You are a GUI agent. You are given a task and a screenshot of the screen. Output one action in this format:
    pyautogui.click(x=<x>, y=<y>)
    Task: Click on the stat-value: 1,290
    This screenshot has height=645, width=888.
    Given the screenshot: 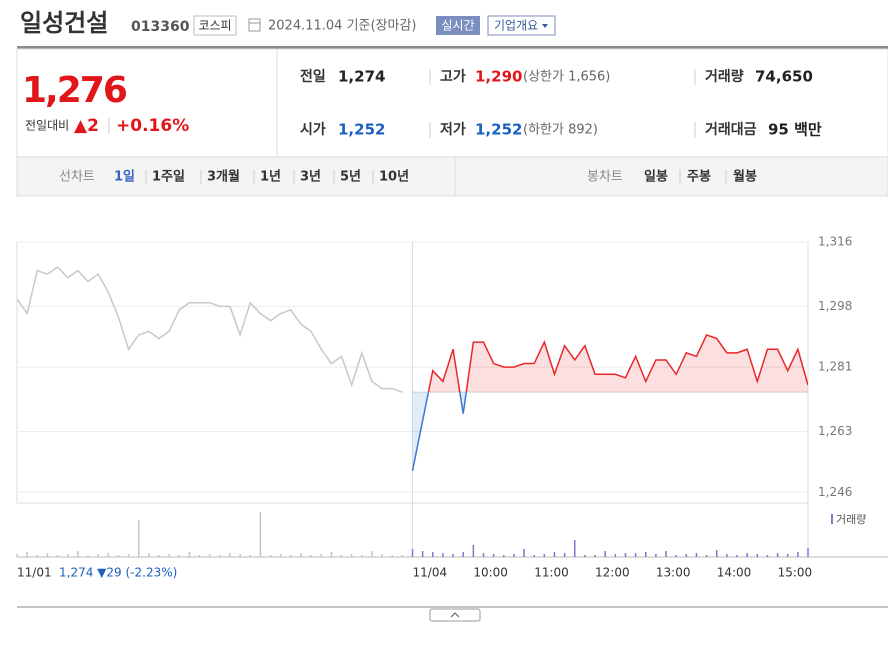 What is the action you would take?
    pyautogui.click(x=498, y=77)
    